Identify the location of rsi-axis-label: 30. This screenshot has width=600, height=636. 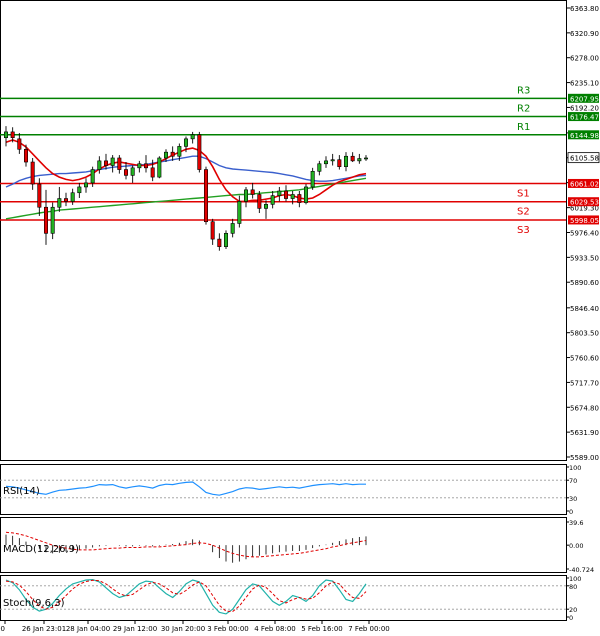
(573, 499).